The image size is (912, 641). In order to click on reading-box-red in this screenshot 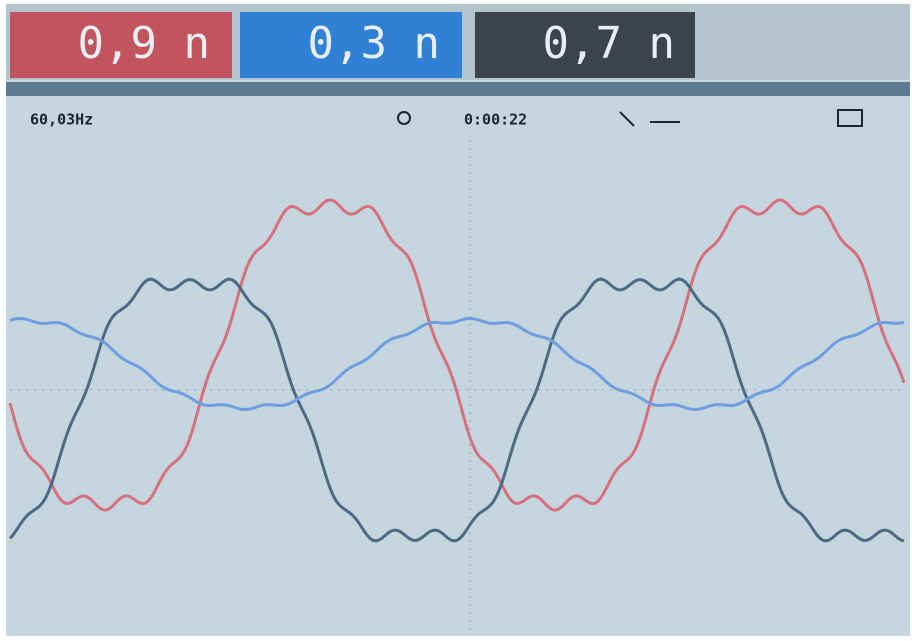, I will do `click(121, 45)`.